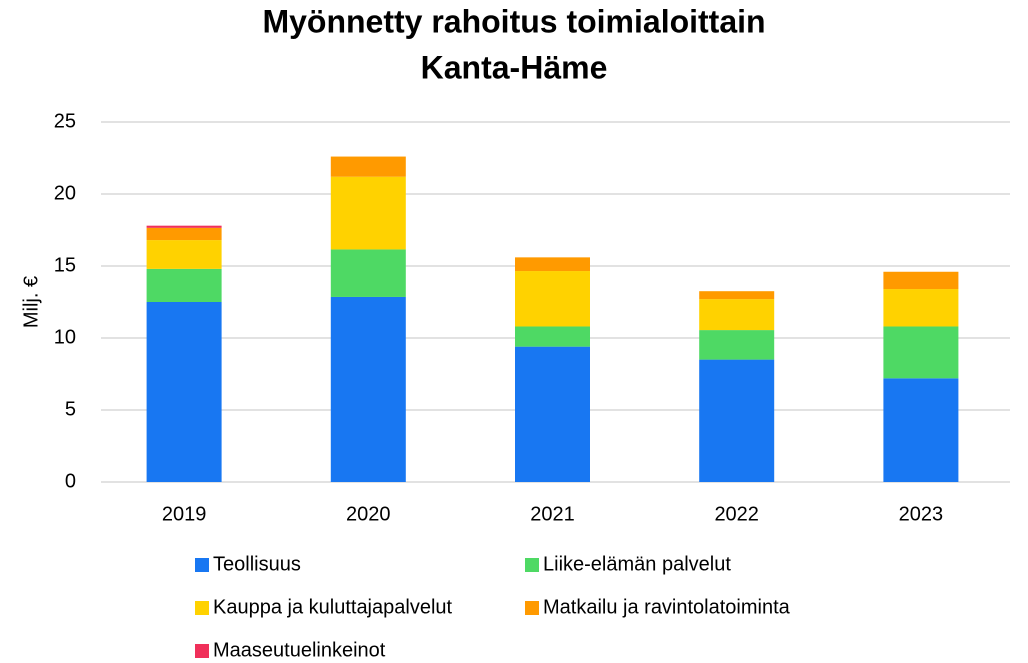 The width and height of the screenshot is (1028, 663). I want to click on x-tick-label: 2021, so click(552, 514).